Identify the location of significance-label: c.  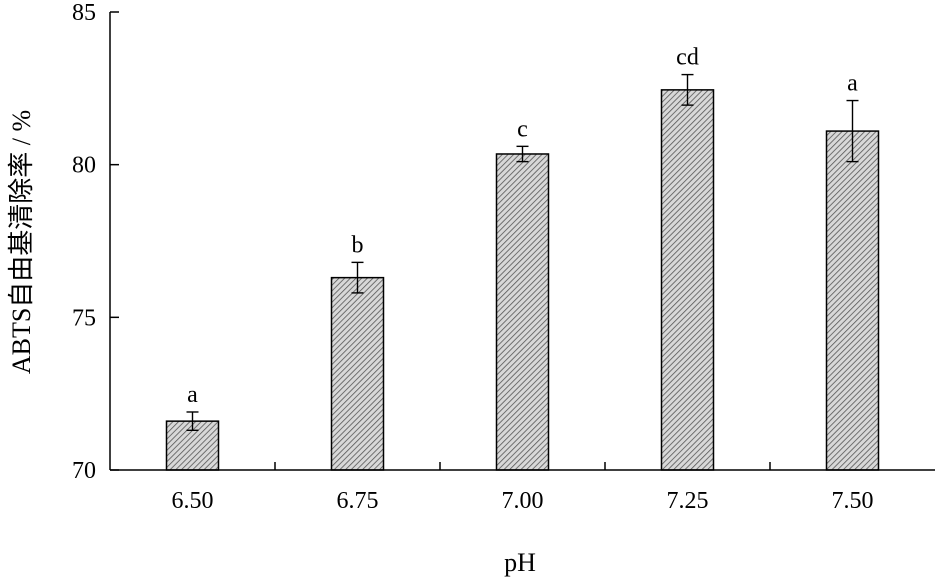
(522, 129).